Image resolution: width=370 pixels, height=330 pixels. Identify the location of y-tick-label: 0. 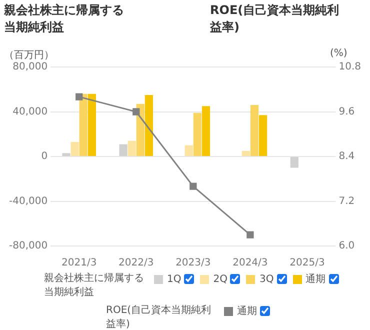
(44, 156).